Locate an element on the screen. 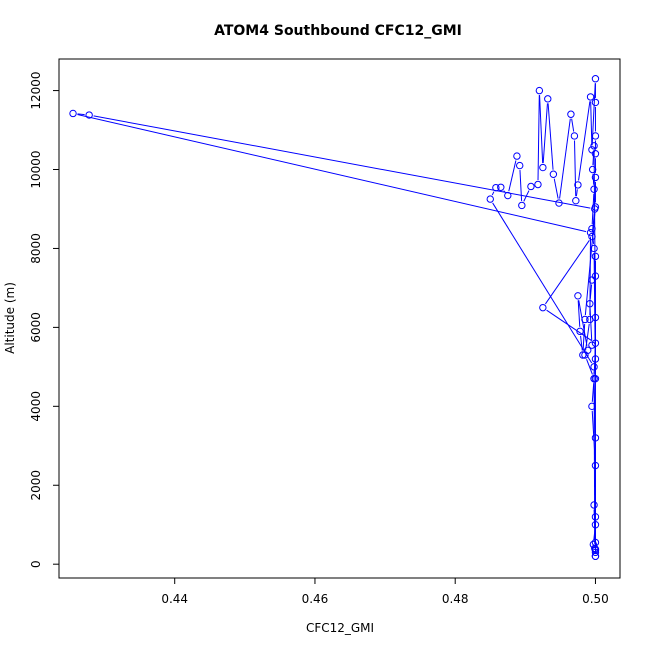  y-tick-label: 10000 is located at coordinates (36, 169).